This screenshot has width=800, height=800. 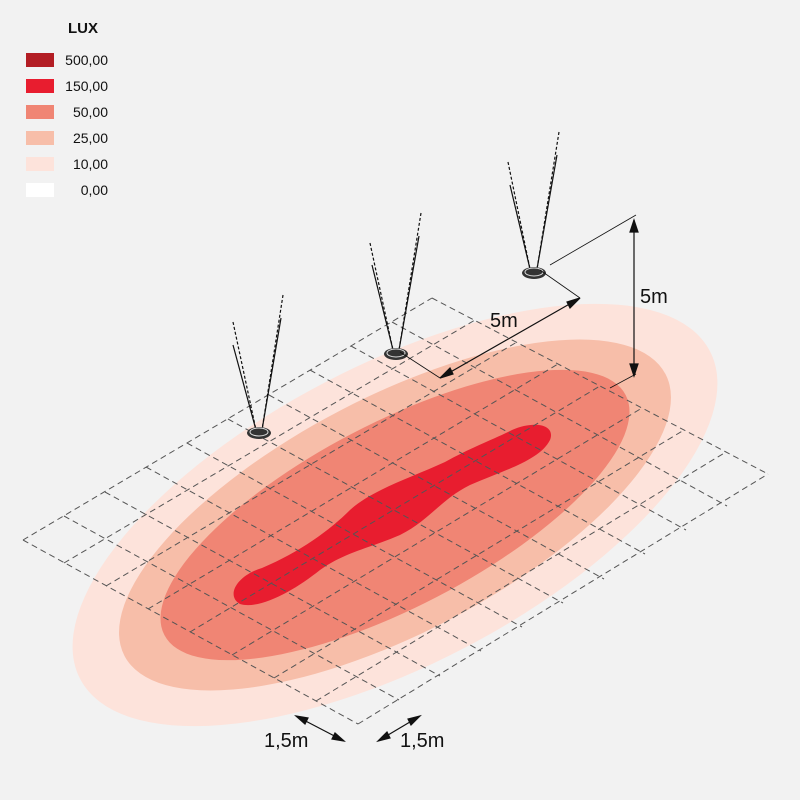 I want to click on legend-value: 25,00, so click(x=90, y=138).